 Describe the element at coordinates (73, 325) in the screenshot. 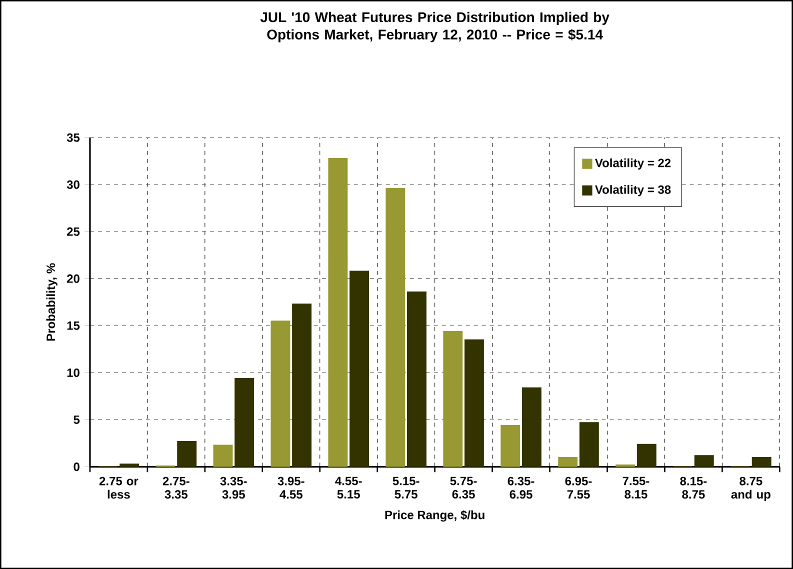

I see `y-tick-label: 15` at that location.